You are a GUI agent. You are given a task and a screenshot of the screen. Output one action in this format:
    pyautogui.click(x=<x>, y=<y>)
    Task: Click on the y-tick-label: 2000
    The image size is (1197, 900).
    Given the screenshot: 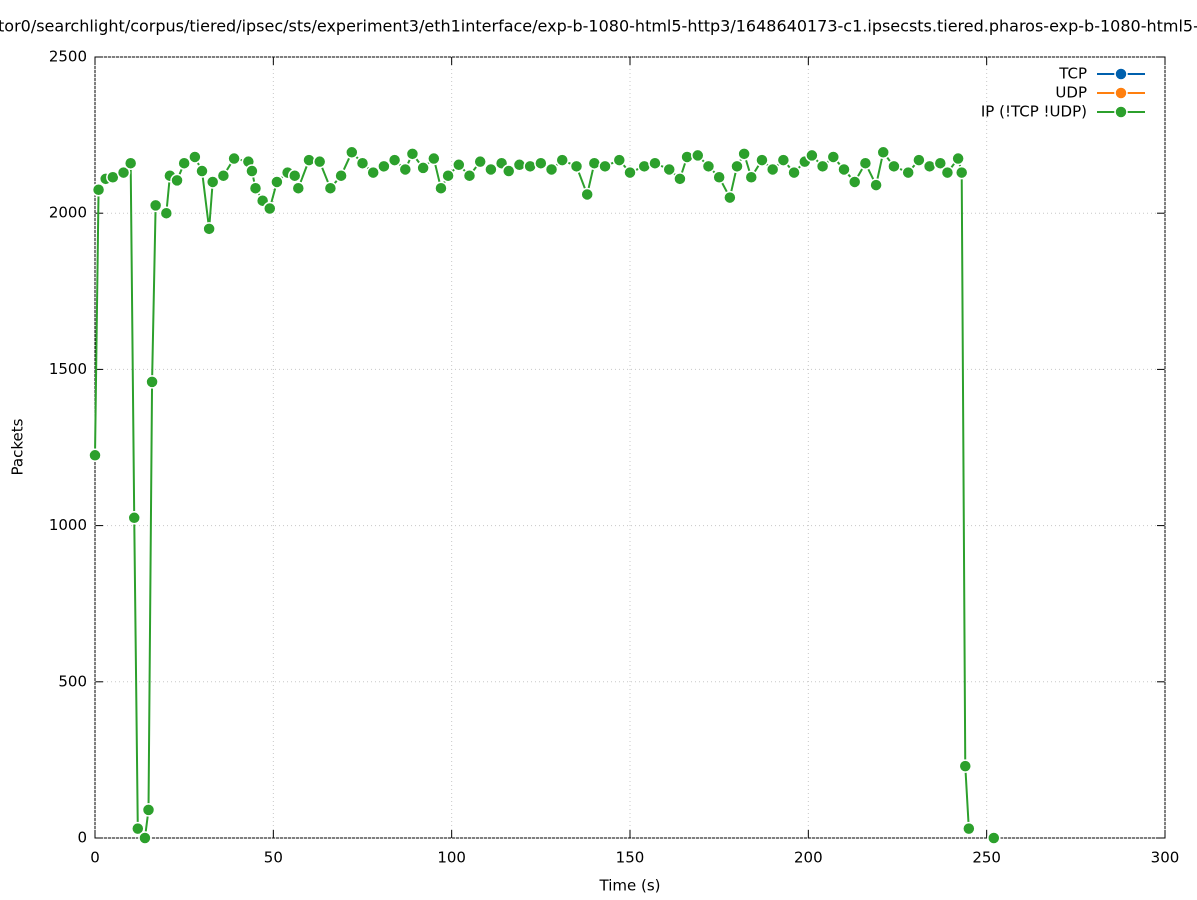 What is the action you would take?
    pyautogui.click(x=68, y=213)
    